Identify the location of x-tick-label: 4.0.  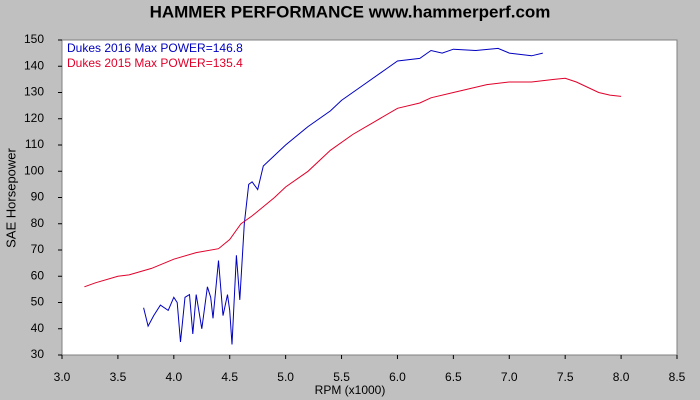
(173, 377).